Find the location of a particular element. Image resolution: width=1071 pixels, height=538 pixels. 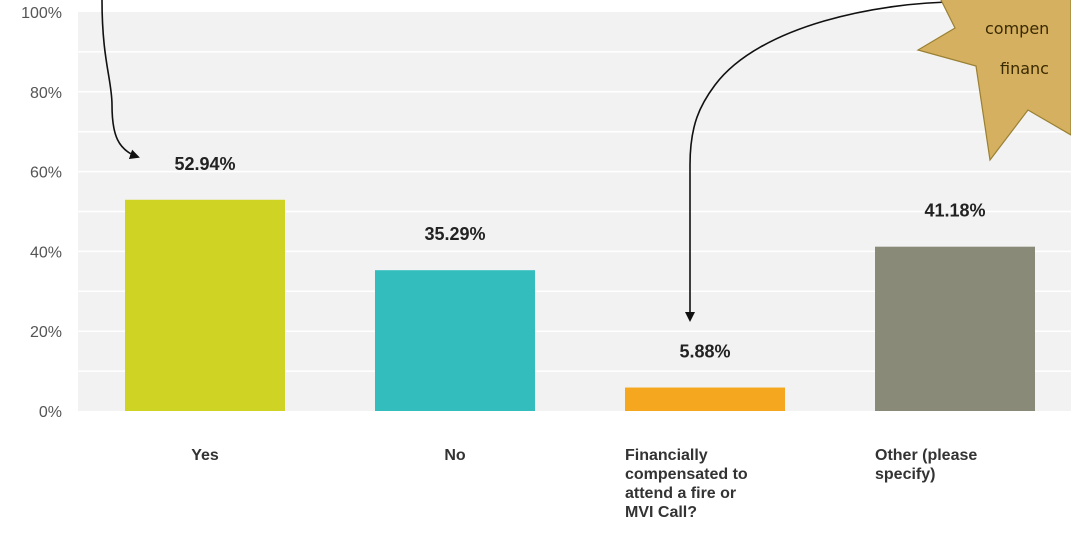

y-tick-label: 0% is located at coordinates (50, 412).